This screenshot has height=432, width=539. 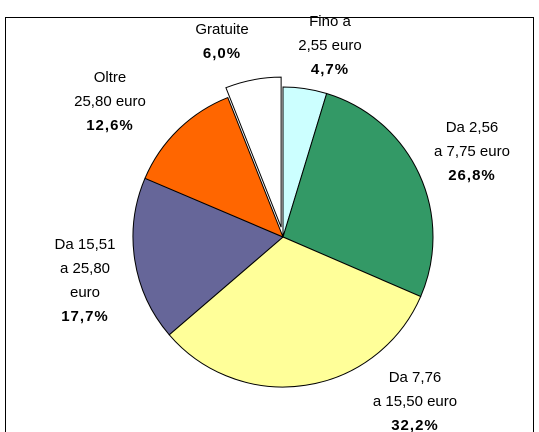 I want to click on slice-label: Da 15,51, so click(x=85, y=244).